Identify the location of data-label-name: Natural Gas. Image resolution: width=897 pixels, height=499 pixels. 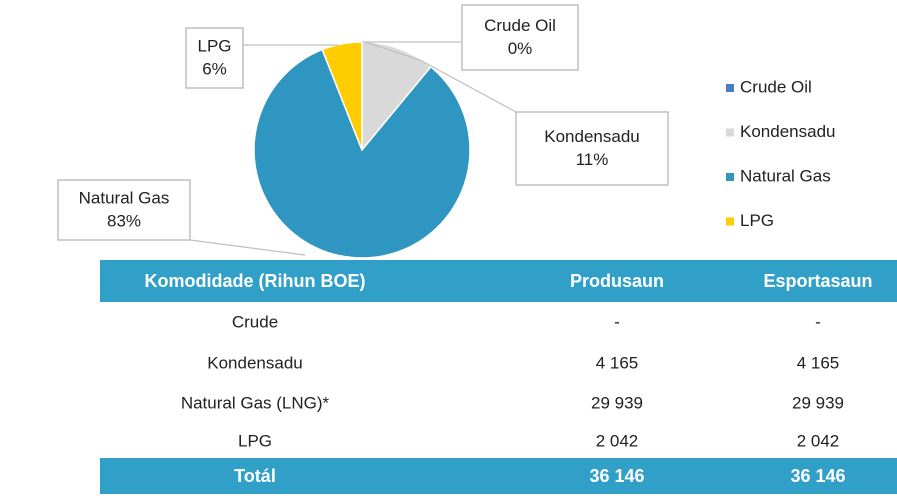
(124, 197).